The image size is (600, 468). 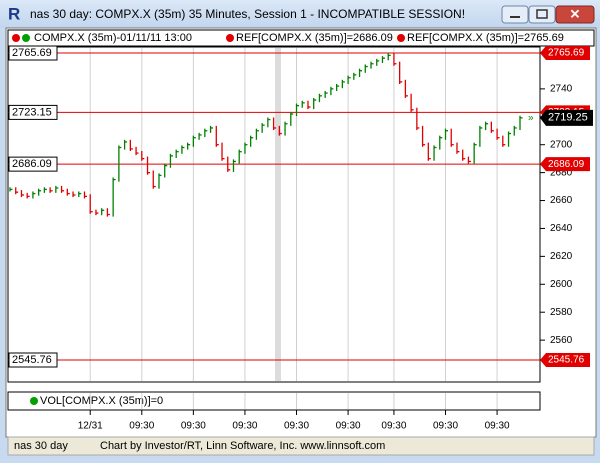 What do you see at coordinates (561, 228) in the screenshot?
I see `y-tick-label: 2640` at bounding box center [561, 228].